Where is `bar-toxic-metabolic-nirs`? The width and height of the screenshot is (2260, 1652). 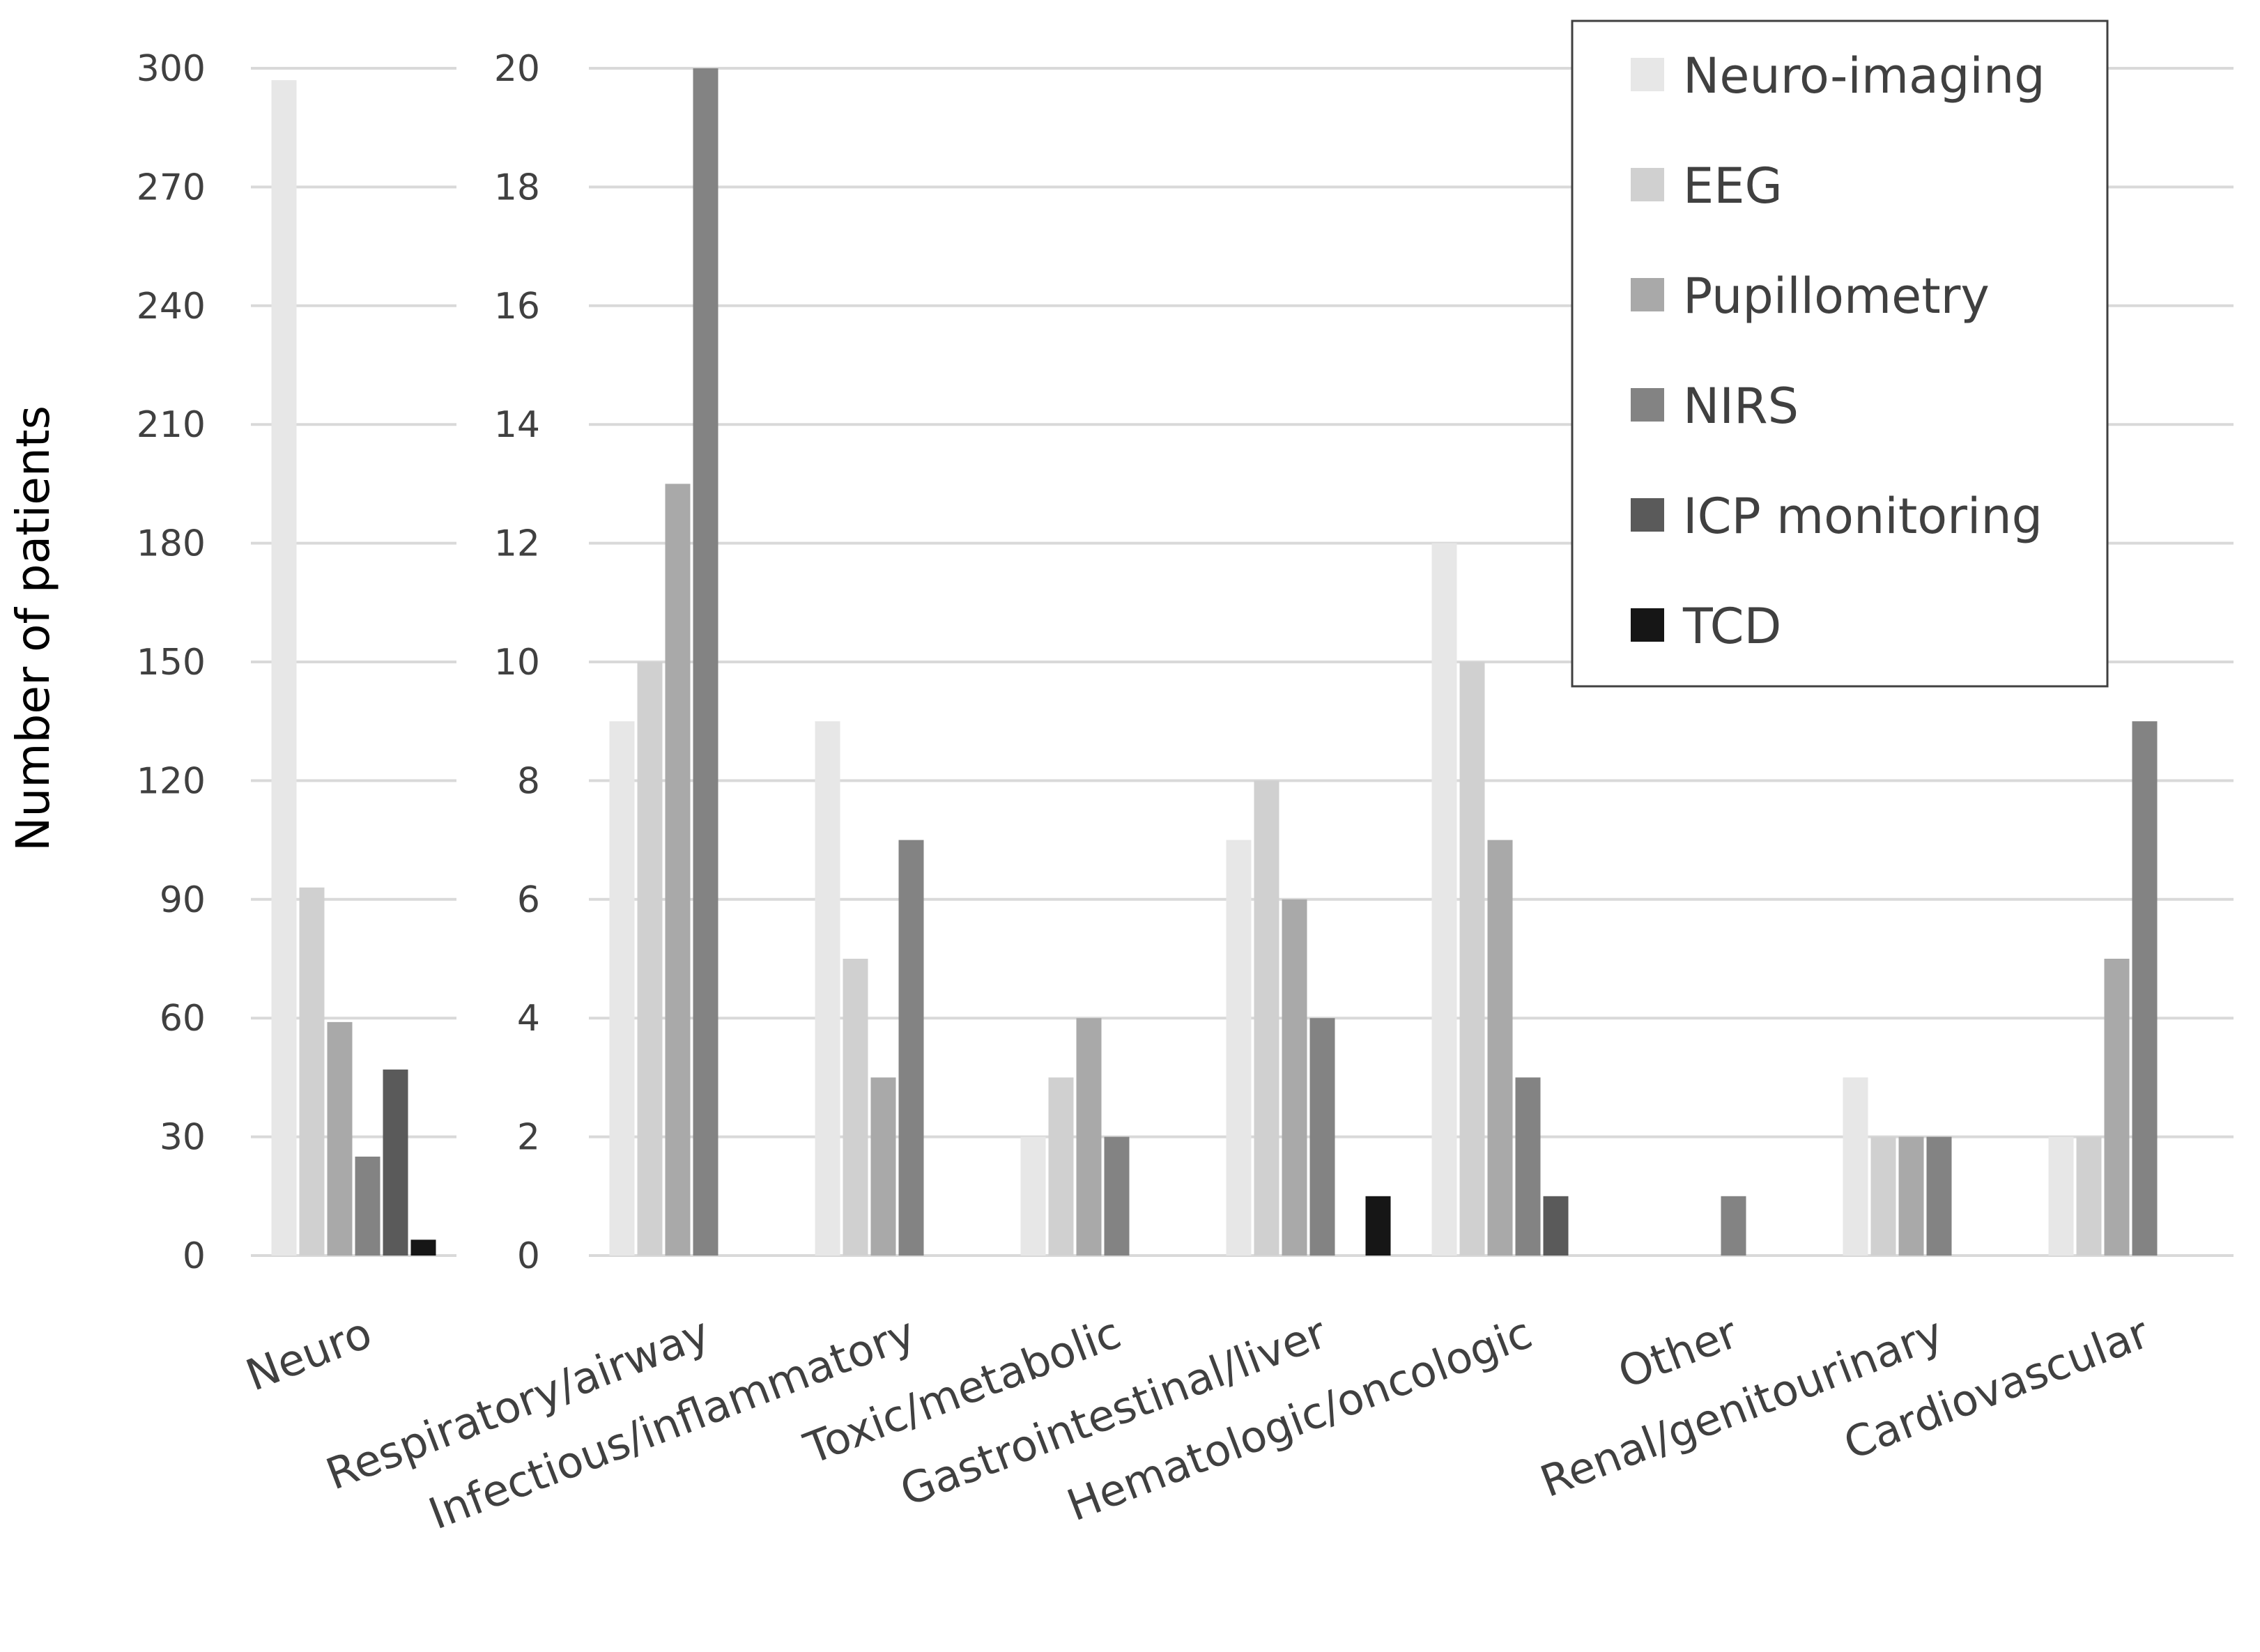 bar-toxic-metabolic-nirs is located at coordinates (1117, 1196).